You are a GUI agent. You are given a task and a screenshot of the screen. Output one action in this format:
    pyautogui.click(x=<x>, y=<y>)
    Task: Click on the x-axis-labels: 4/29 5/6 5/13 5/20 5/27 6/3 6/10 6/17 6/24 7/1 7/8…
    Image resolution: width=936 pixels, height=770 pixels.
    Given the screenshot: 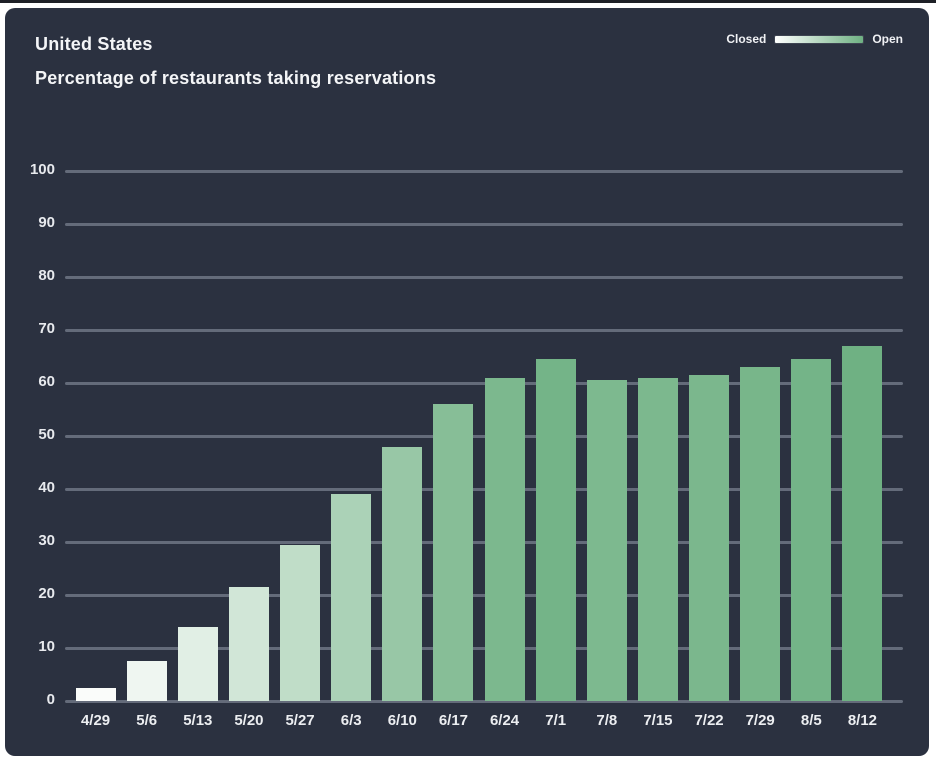 What is the action you would take?
    pyautogui.click(x=479, y=722)
    